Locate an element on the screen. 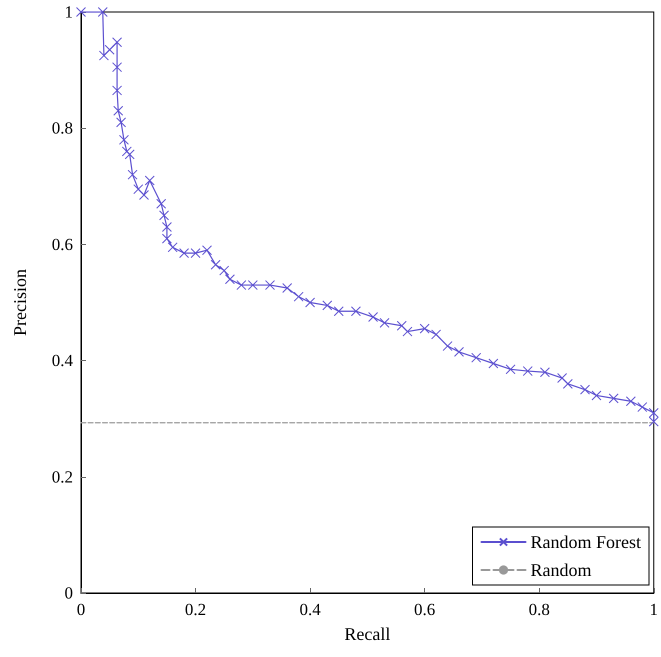  y-tick-label: 0.6 is located at coordinates (62, 244).